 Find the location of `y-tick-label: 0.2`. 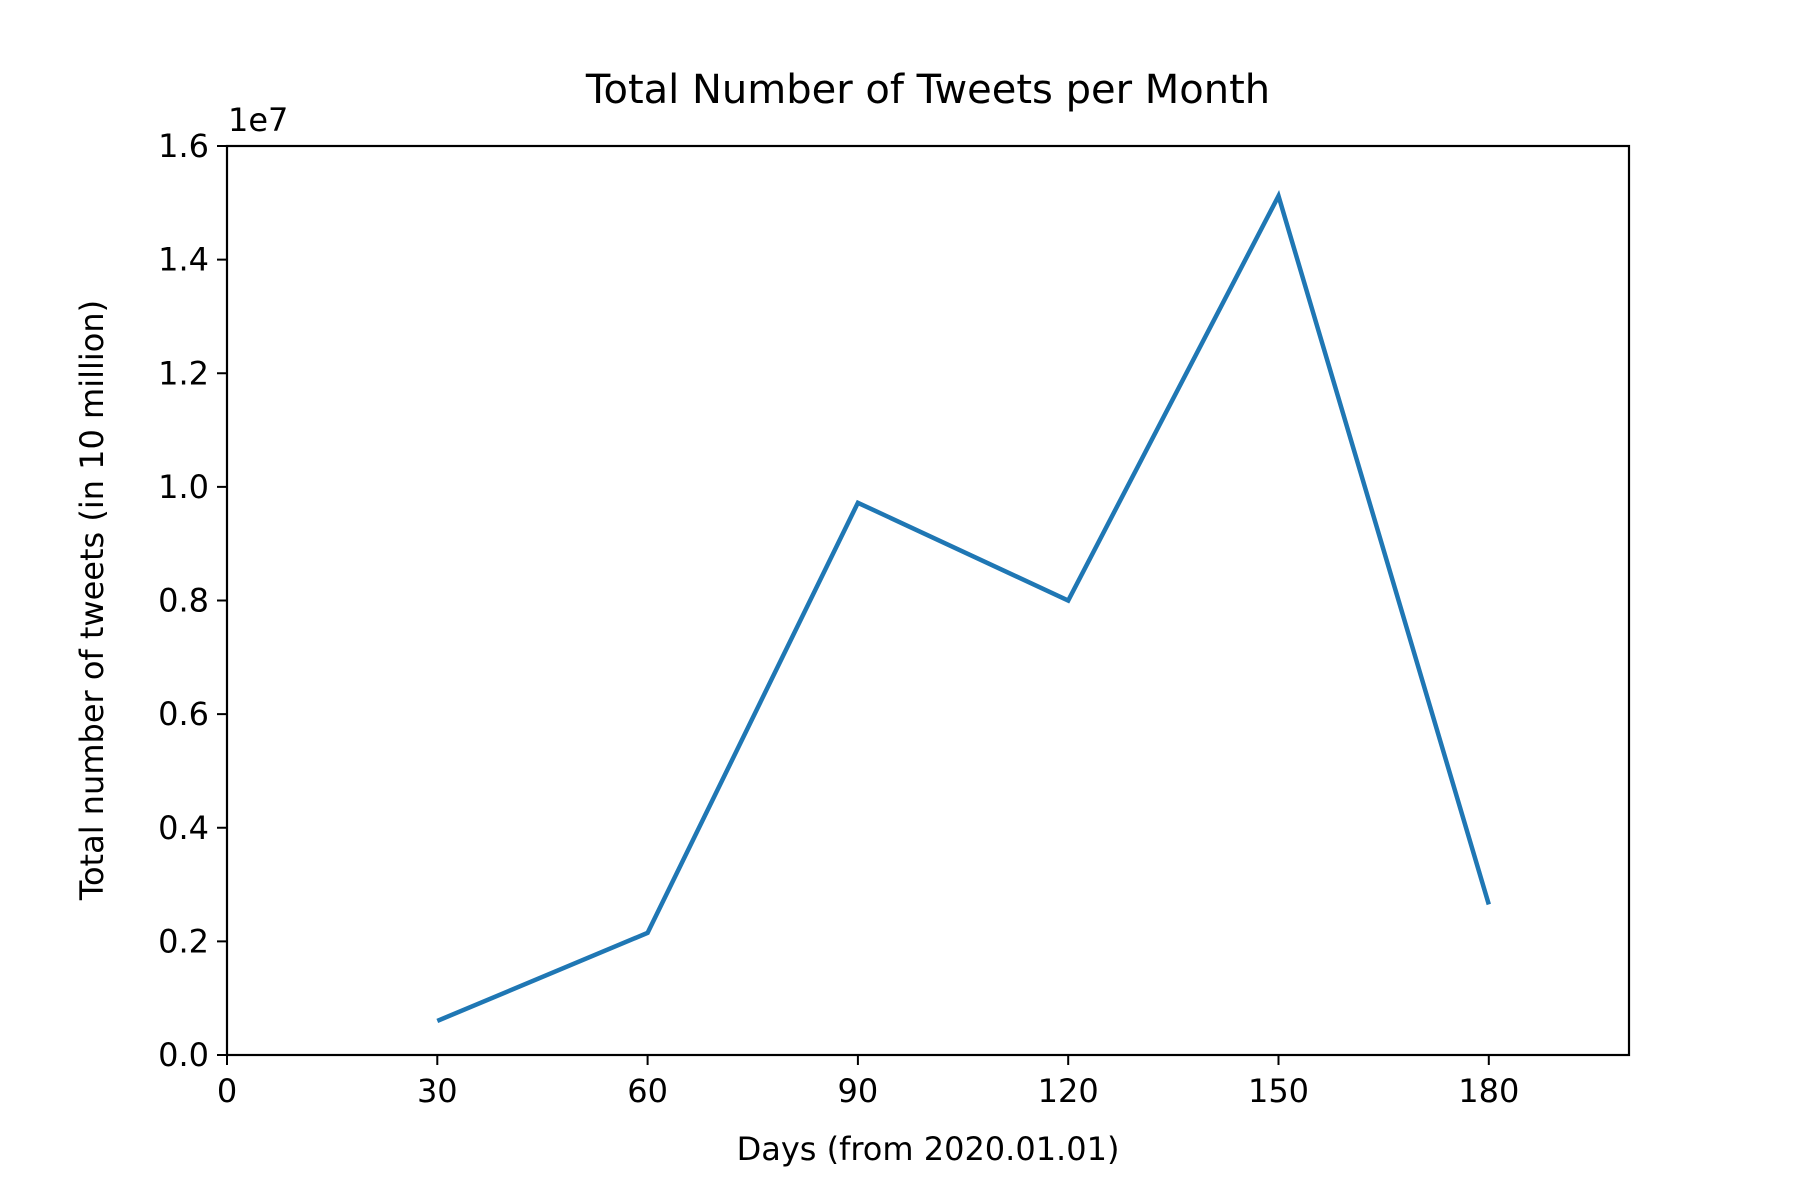

y-tick-label: 0.2 is located at coordinates (183, 941).